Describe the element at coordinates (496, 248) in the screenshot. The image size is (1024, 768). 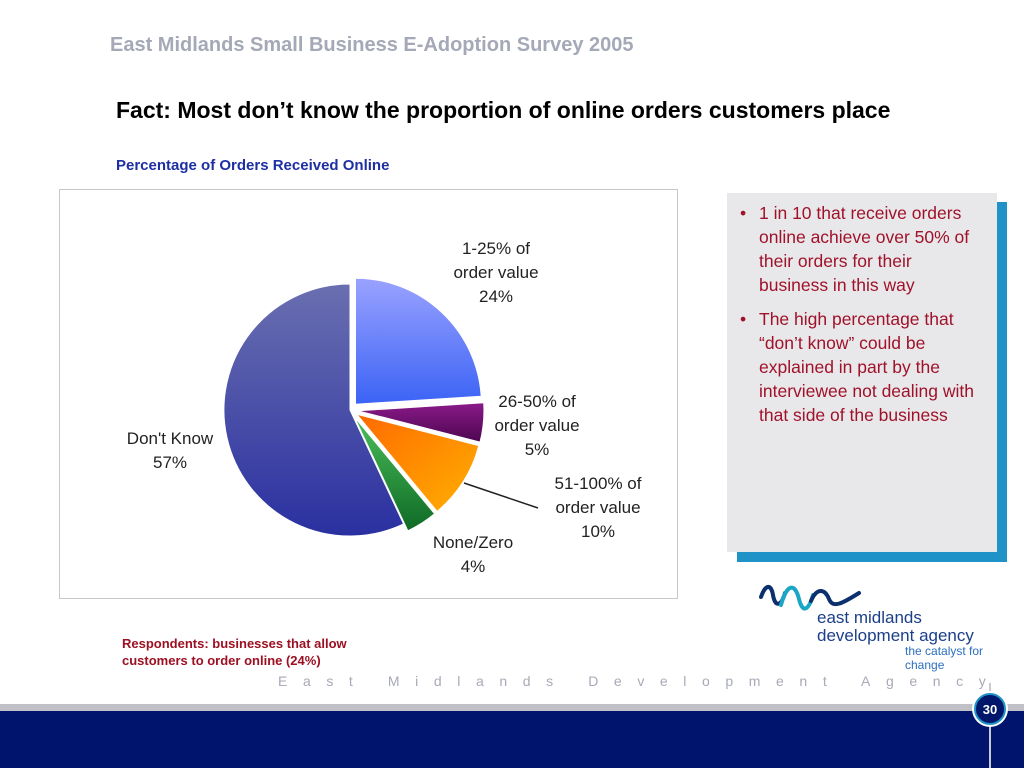
I see `pie-category-label: 1-25% of` at that location.